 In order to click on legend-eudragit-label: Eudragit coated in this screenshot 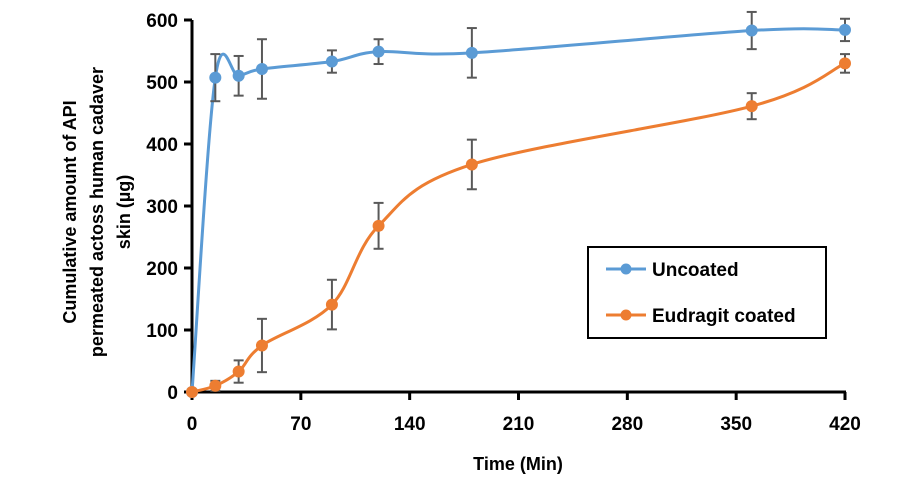, I will do `click(724, 316)`.